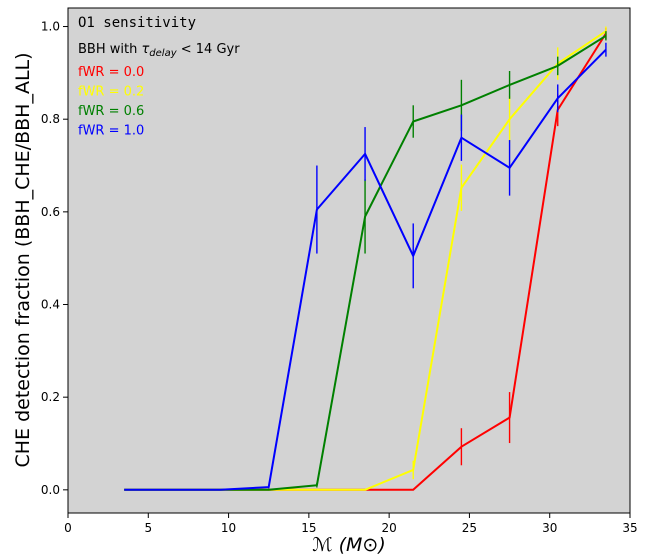  Describe the element at coordinates (109, 49) in the screenshot. I see `annotation-delay-prefix: BBH with` at that location.